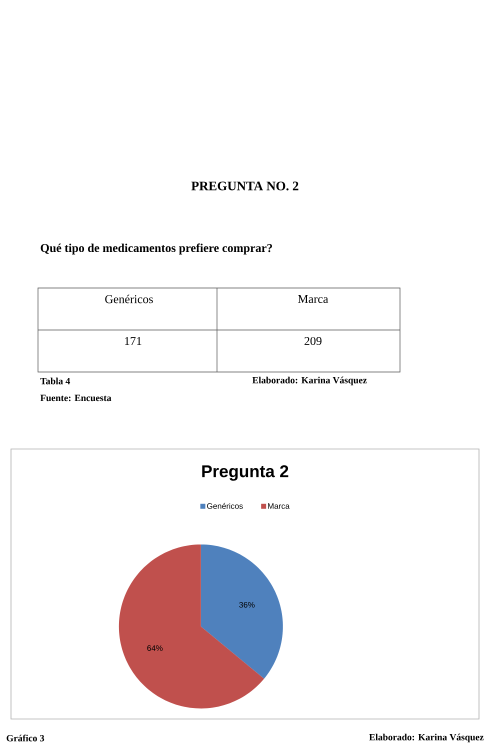 The image size is (490, 747). I want to click on text: Tabla 4, so click(55, 381).